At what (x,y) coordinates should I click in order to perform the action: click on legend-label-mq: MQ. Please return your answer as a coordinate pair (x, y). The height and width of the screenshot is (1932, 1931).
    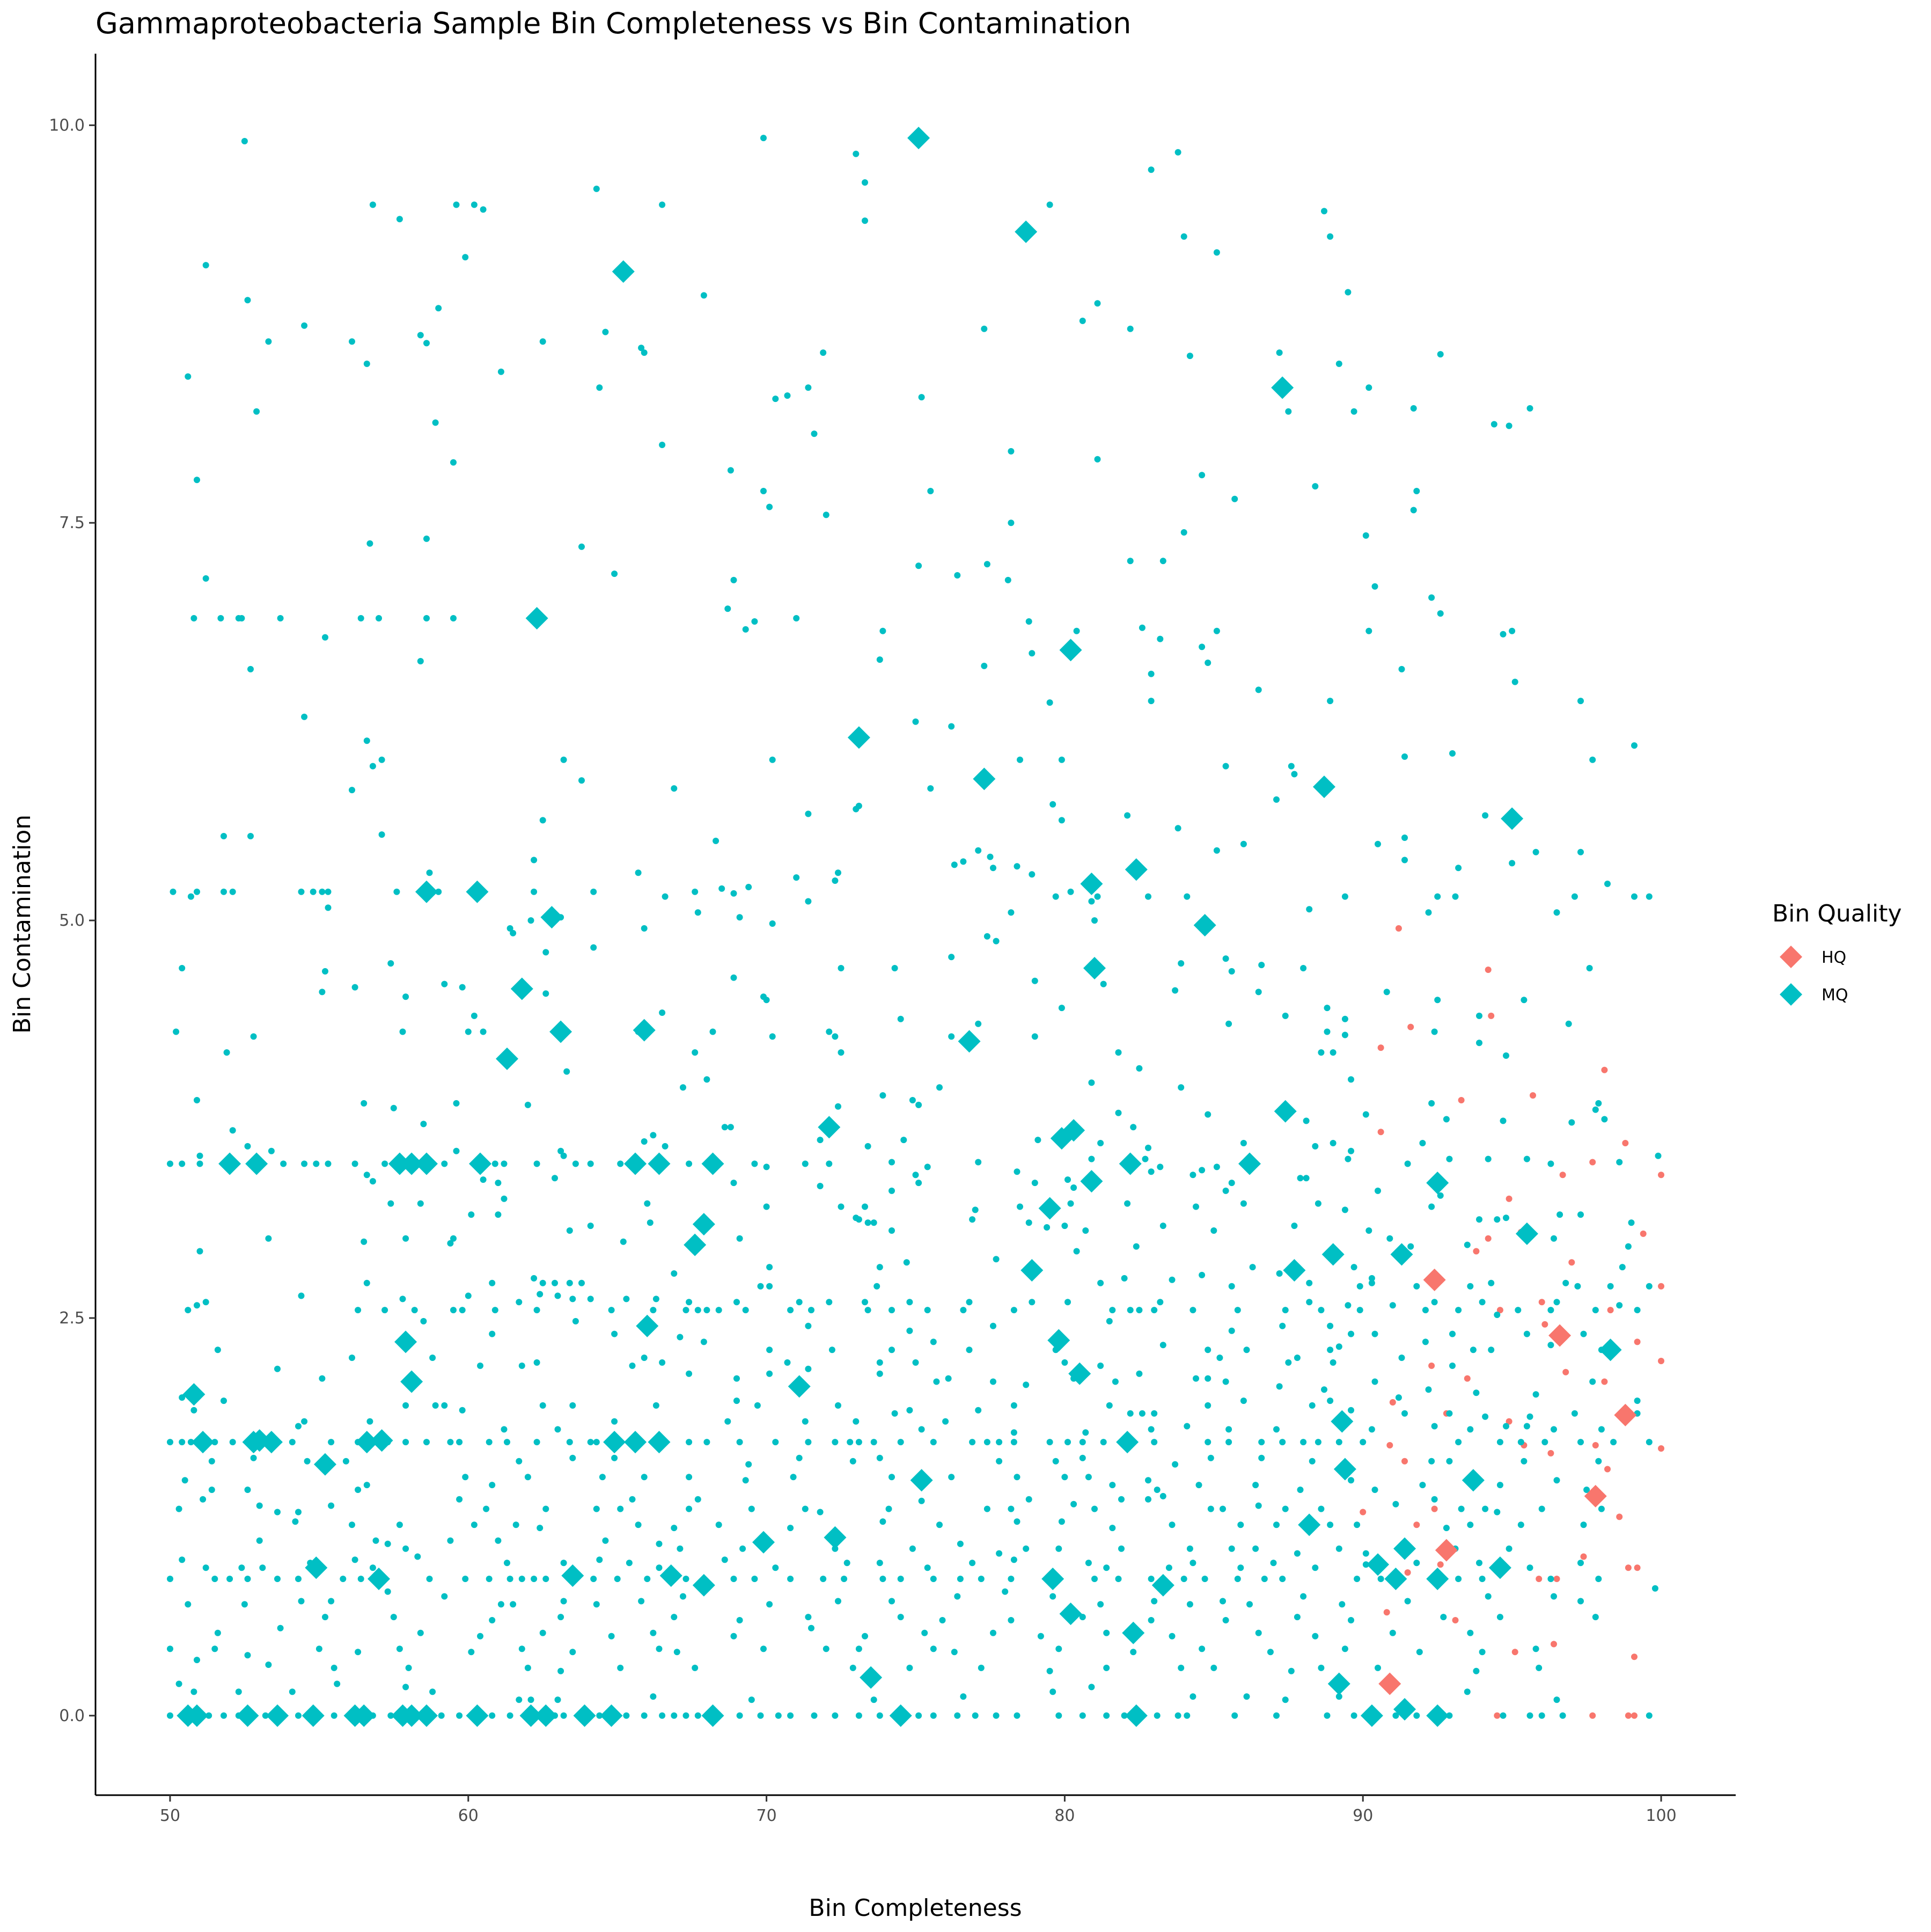
    Looking at the image, I should click on (1835, 995).